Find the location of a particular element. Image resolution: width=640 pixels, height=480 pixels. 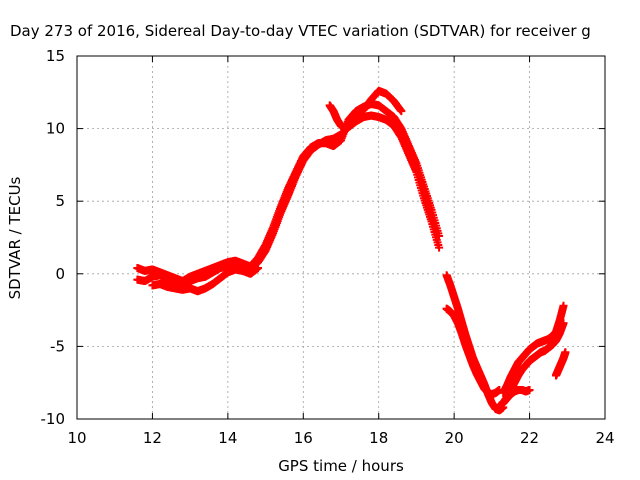

x-tick-label: 24 is located at coordinates (604, 438).